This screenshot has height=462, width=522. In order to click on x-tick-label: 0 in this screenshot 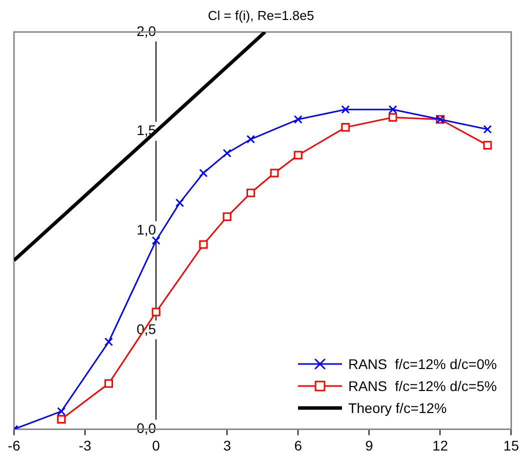, I will do `click(156, 445)`.